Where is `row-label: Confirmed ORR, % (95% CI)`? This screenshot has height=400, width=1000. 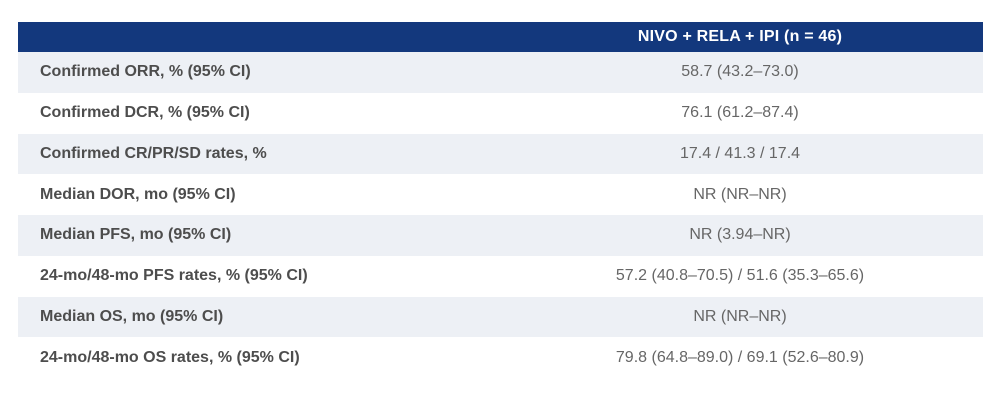 row-label: Confirmed ORR, % (95% CI) is located at coordinates (145, 72).